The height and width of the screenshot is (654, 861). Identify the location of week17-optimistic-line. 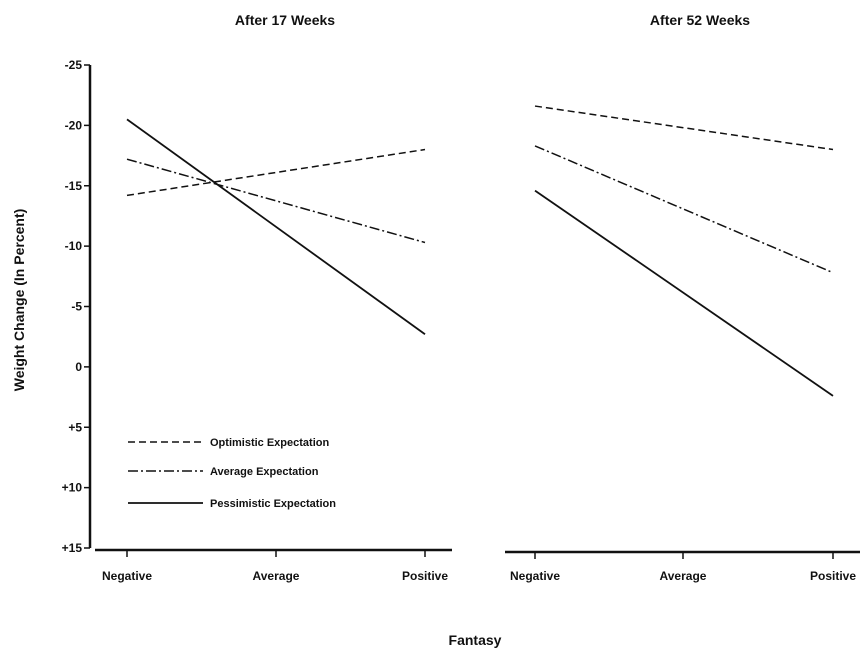
(276, 172).